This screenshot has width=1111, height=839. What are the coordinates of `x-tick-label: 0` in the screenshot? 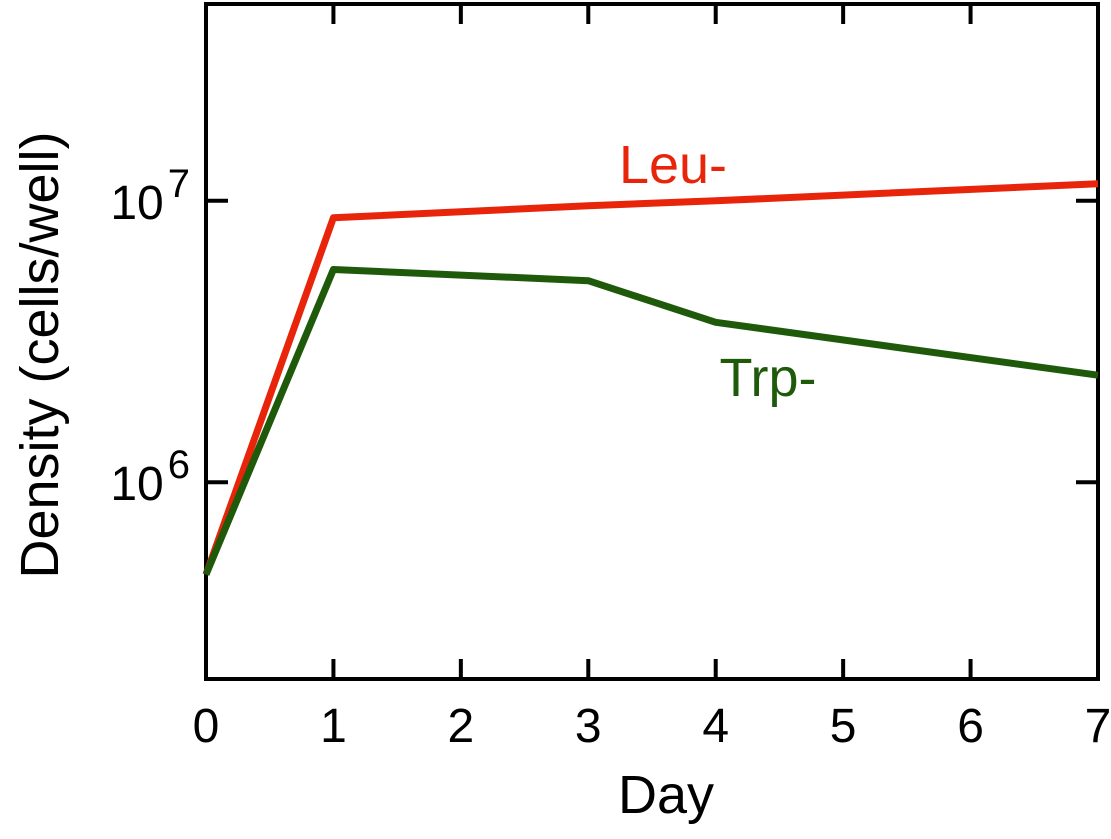 It's located at (206, 726).